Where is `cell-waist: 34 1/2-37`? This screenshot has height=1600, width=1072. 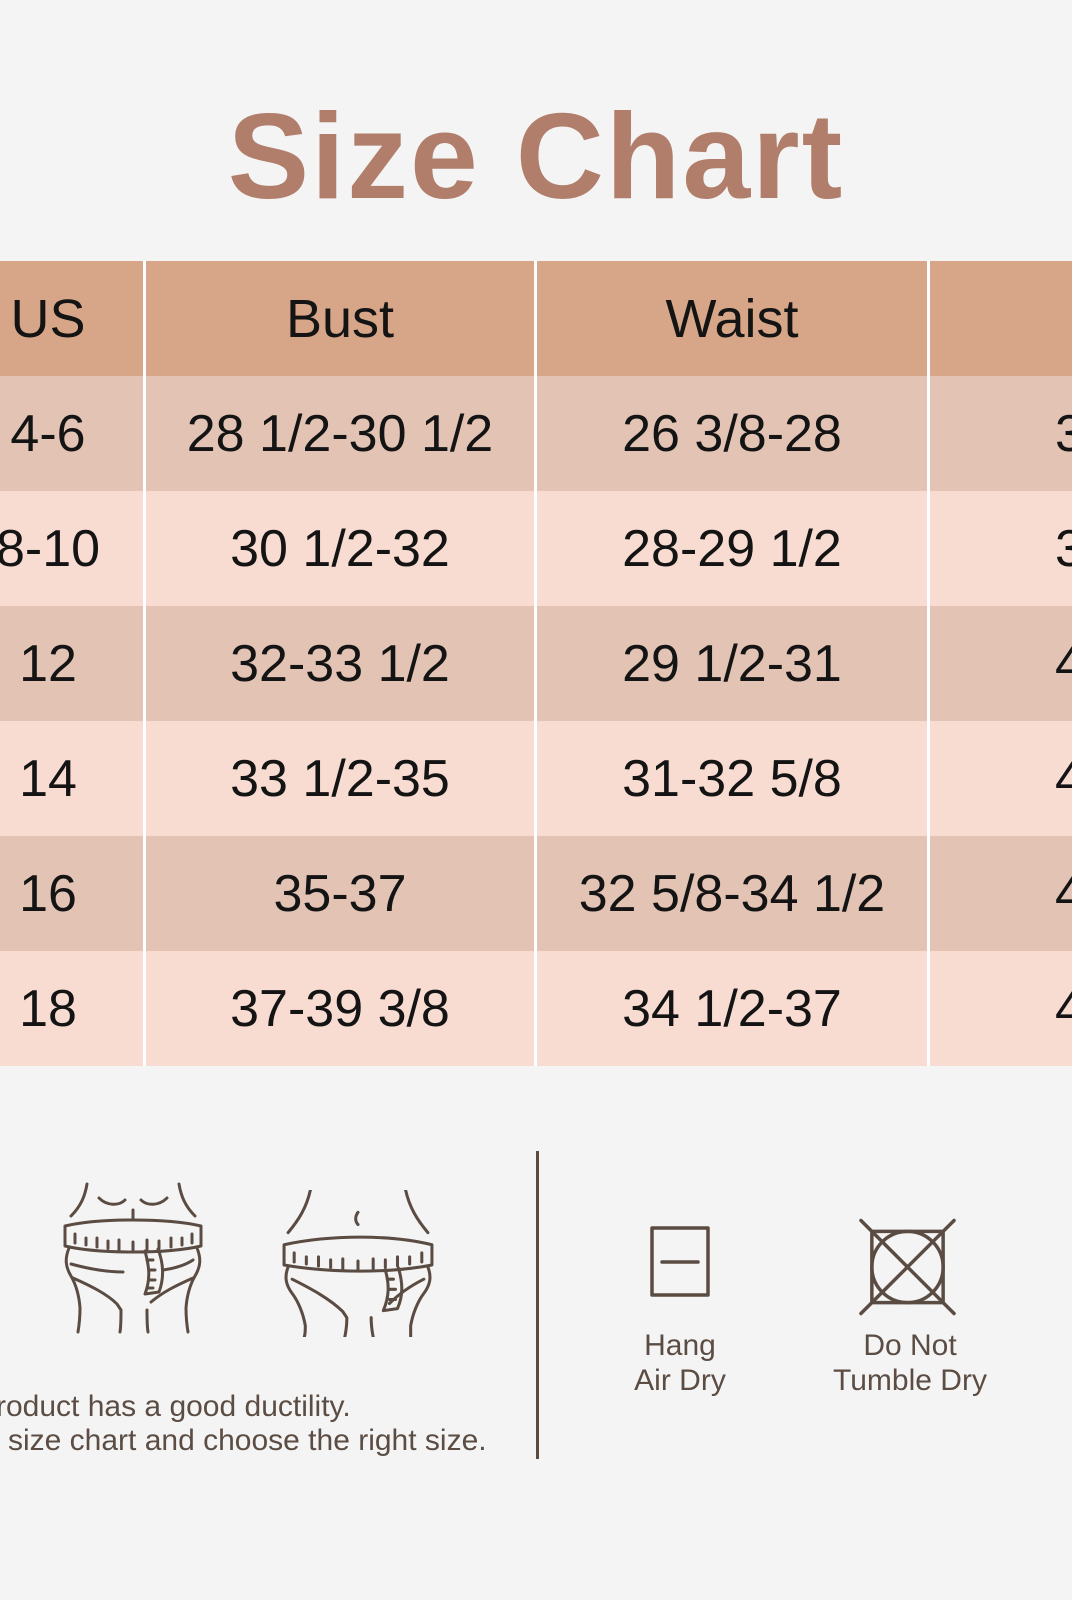
cell-waist: 34 1/2-37 is located at coordinates (732, 1008).